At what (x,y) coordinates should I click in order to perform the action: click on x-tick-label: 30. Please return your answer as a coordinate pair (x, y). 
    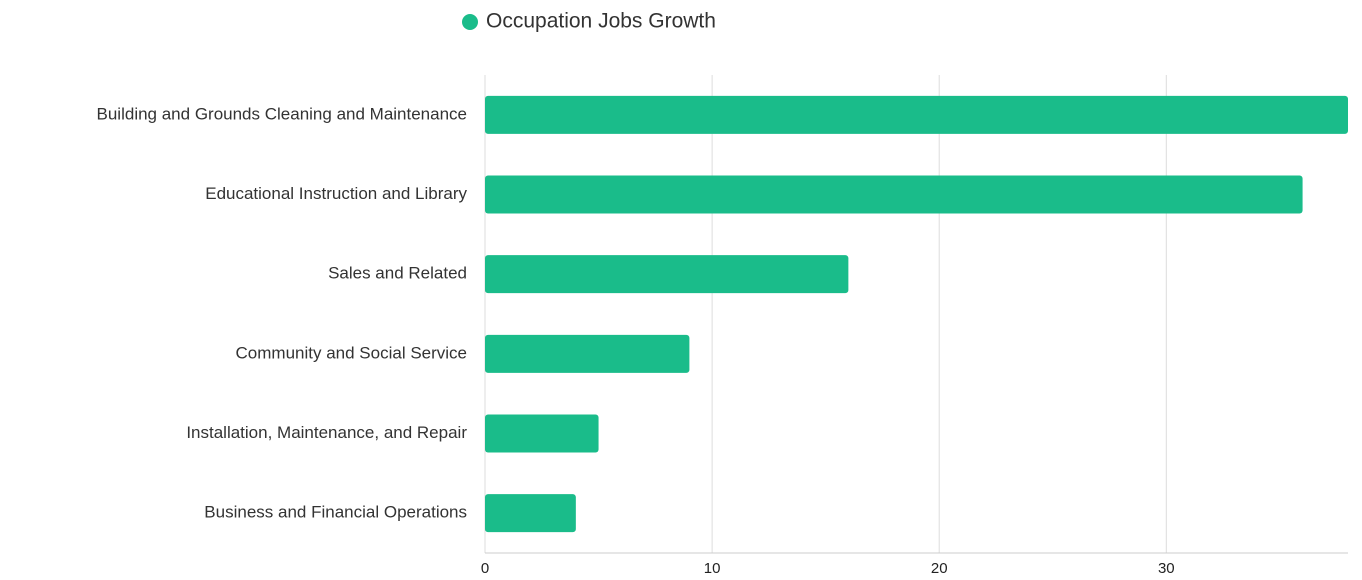
    Looking at the image, I should click on (1166, 568).